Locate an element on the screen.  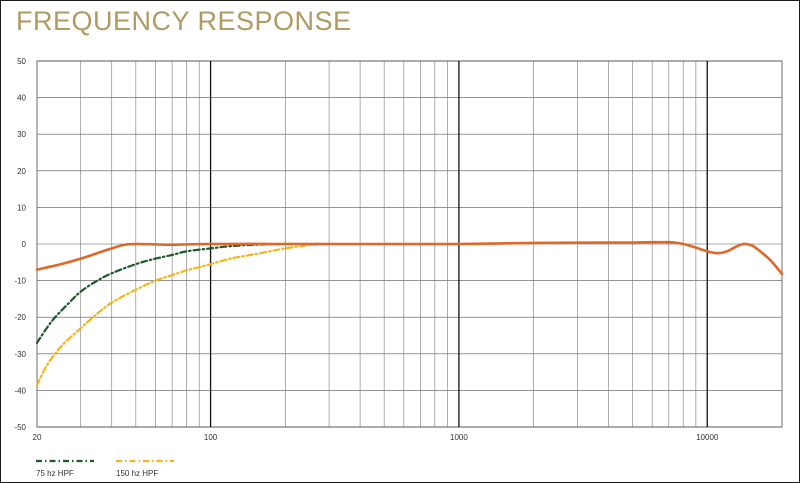
y-tick-label: -20 is located at coordinates (20, 317).